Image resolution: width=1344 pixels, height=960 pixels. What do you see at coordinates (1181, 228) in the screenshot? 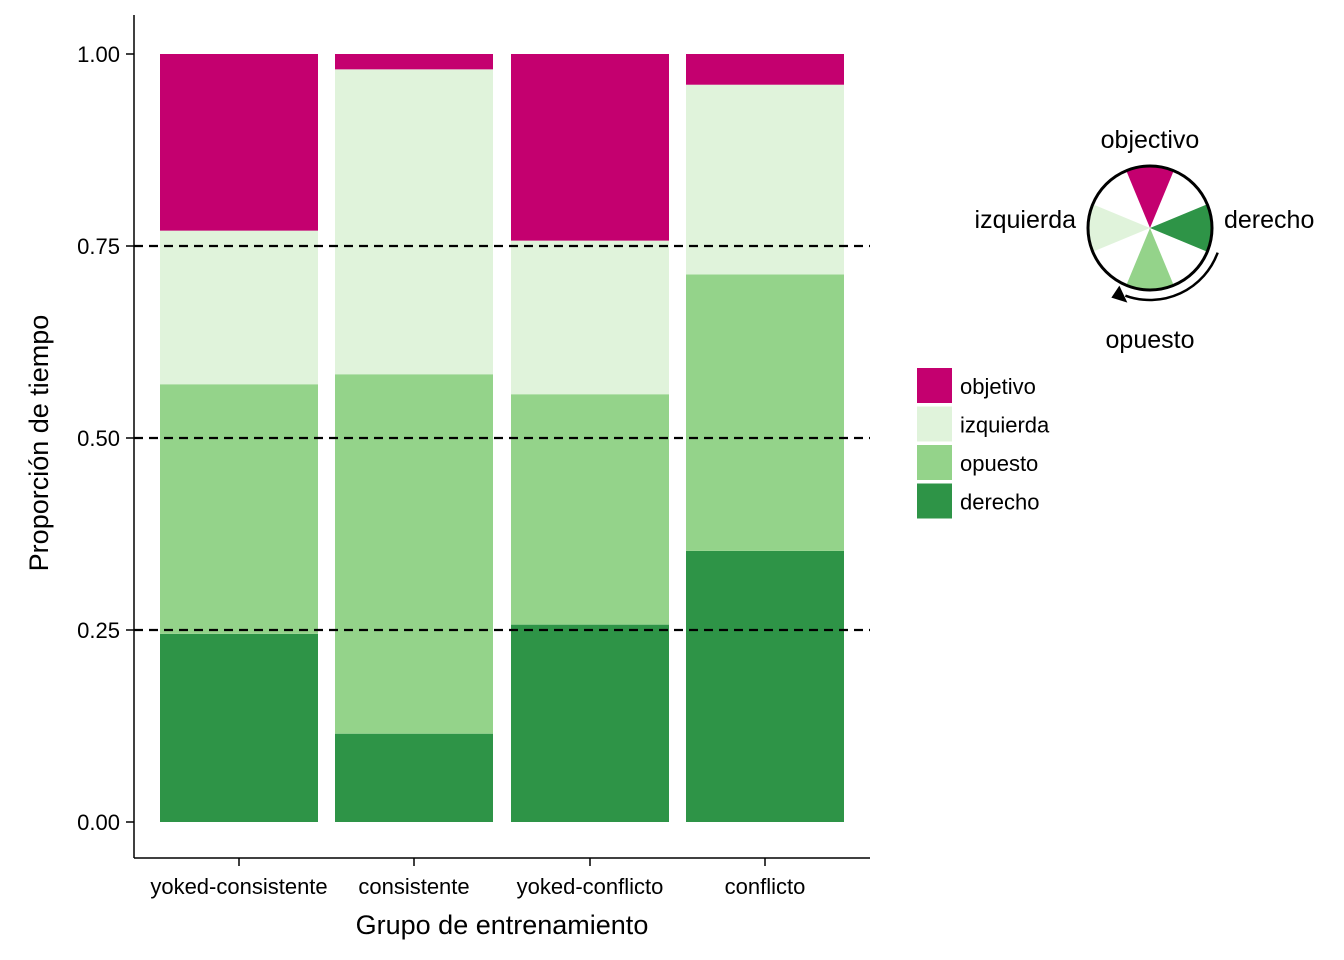
I see `dial-wedge-derecho` at bounding box center [1181, 228].